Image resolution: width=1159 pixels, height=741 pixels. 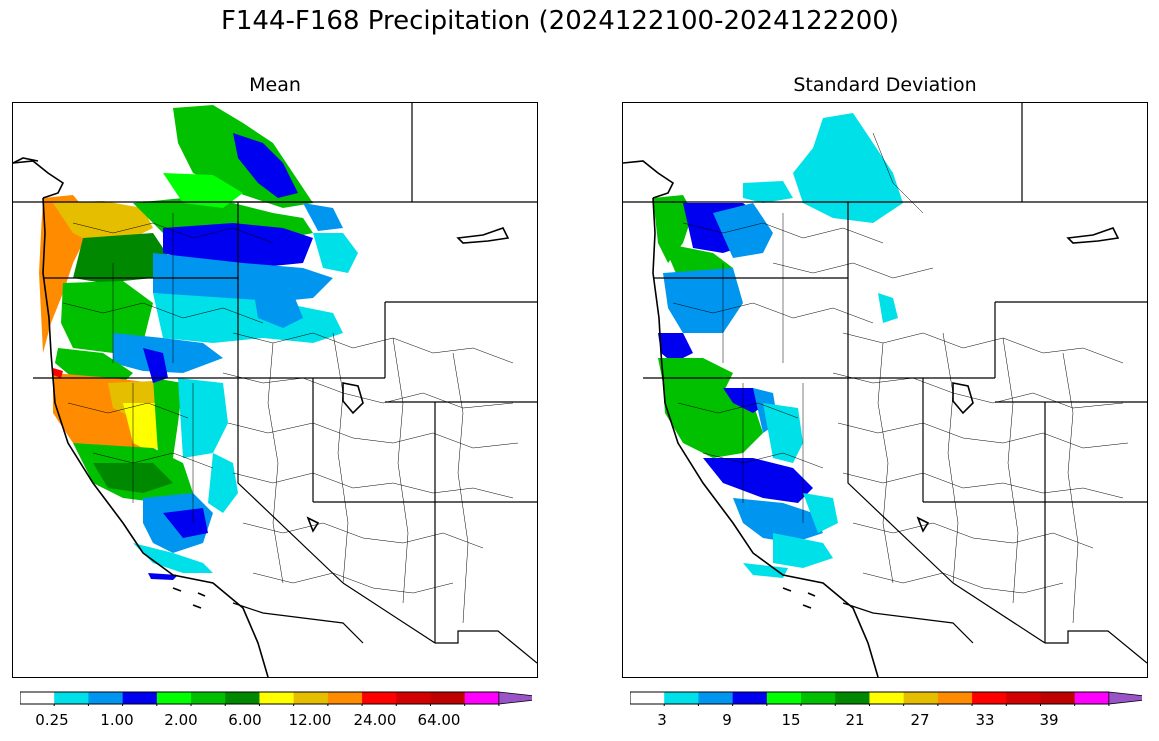 What do you see at coordinates (275, 85) in the screenshot?
I see `mean-panel-title: Mean` at bounding box center [275, 85].